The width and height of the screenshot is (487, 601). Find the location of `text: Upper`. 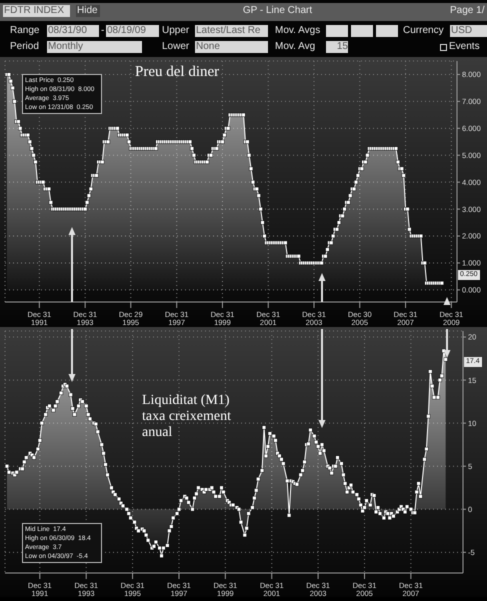

text: Upper is located at coordinates (176, 31).